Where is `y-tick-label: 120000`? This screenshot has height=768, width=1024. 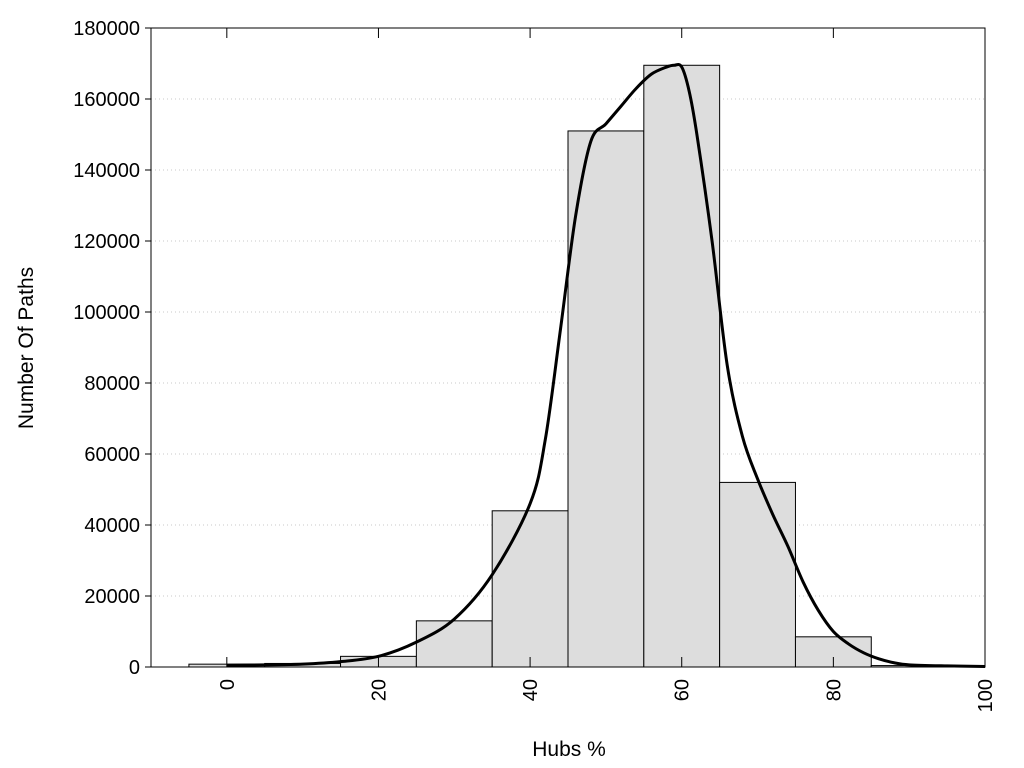
y-tick-label: 120000 is located at coordinates (106, 242).